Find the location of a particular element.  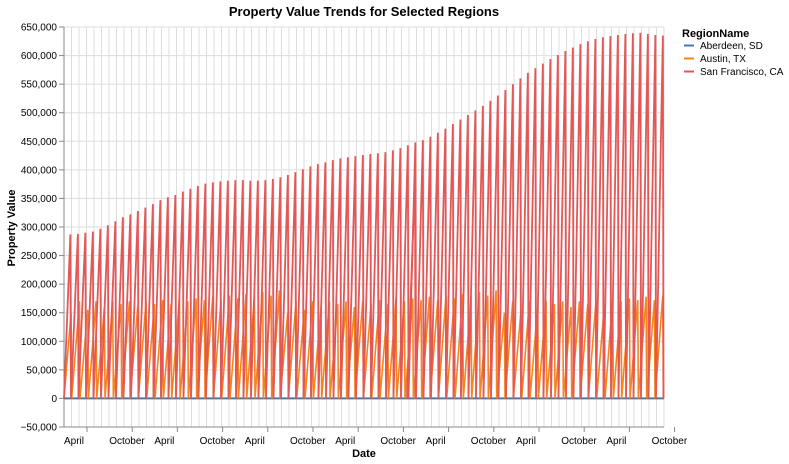

y-tick-label: 400,000 is located at coordinates (39, 170).